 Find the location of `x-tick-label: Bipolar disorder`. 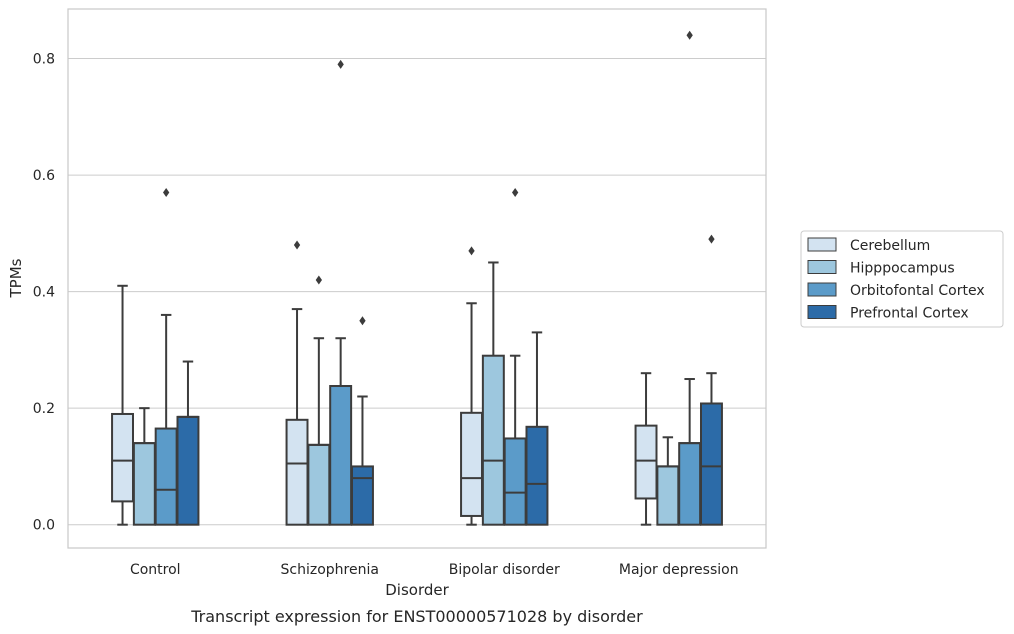

x-tick-label: Bipolar disorder is located at coordinates (504, 570).